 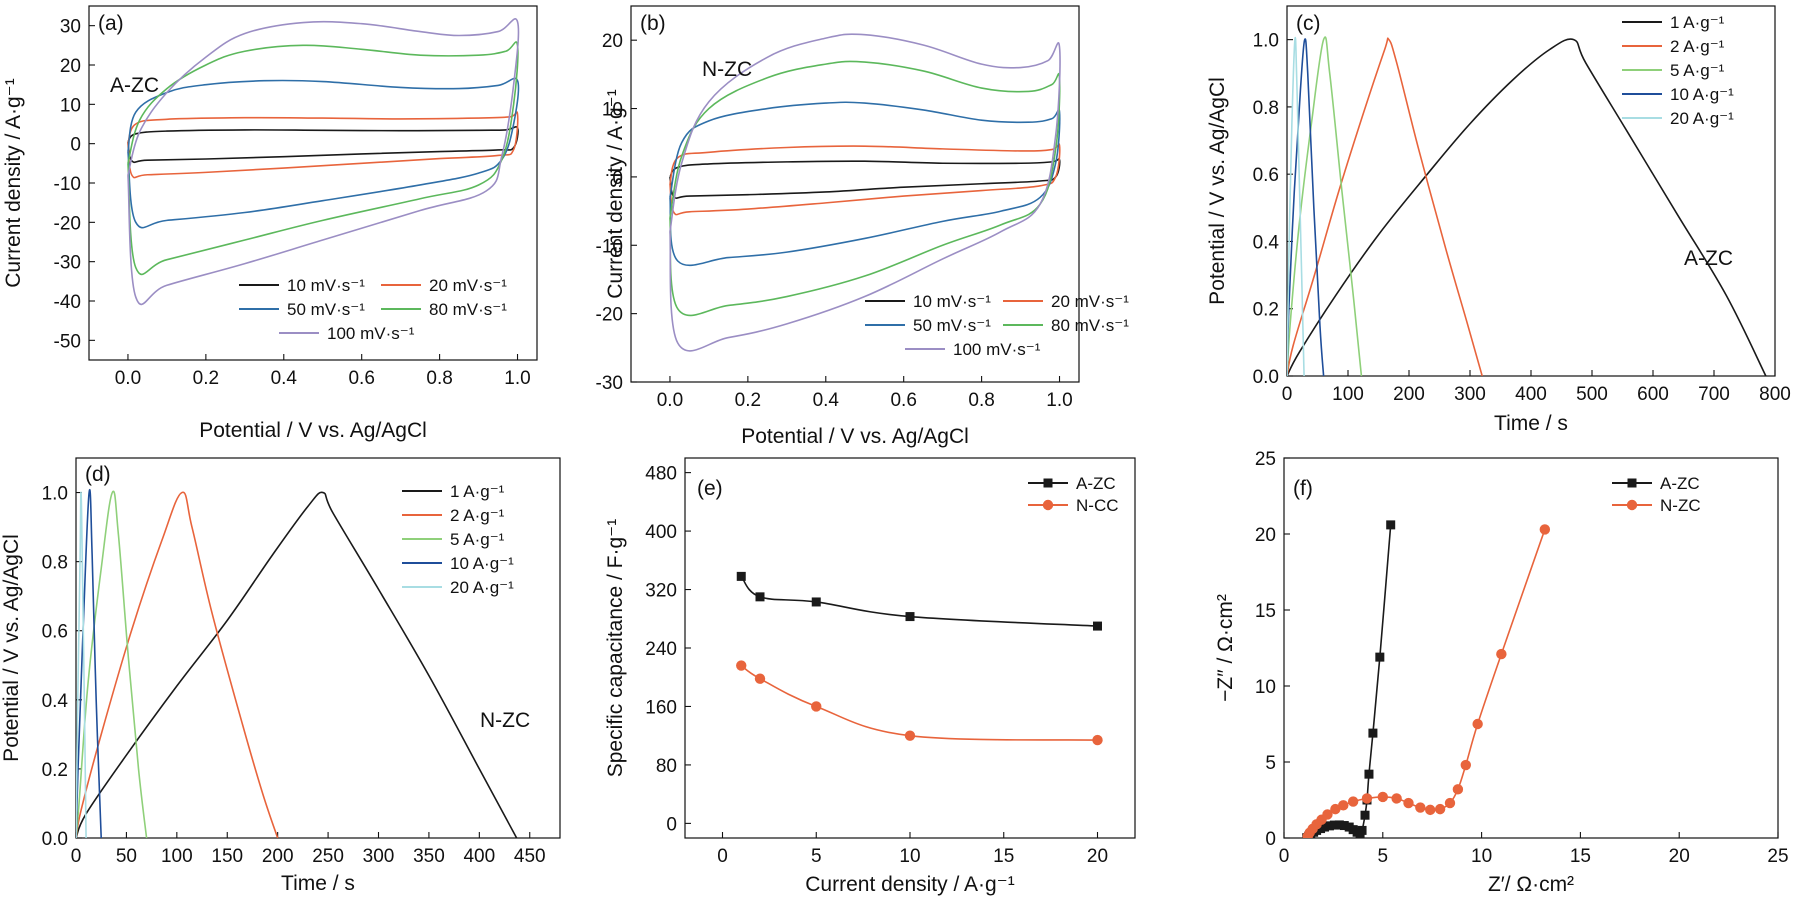 What do you see at coordinates (1592, 394) in the screenshot?
I see `panel-c-xtick-label: 500` at bounding box center [1592, 394].